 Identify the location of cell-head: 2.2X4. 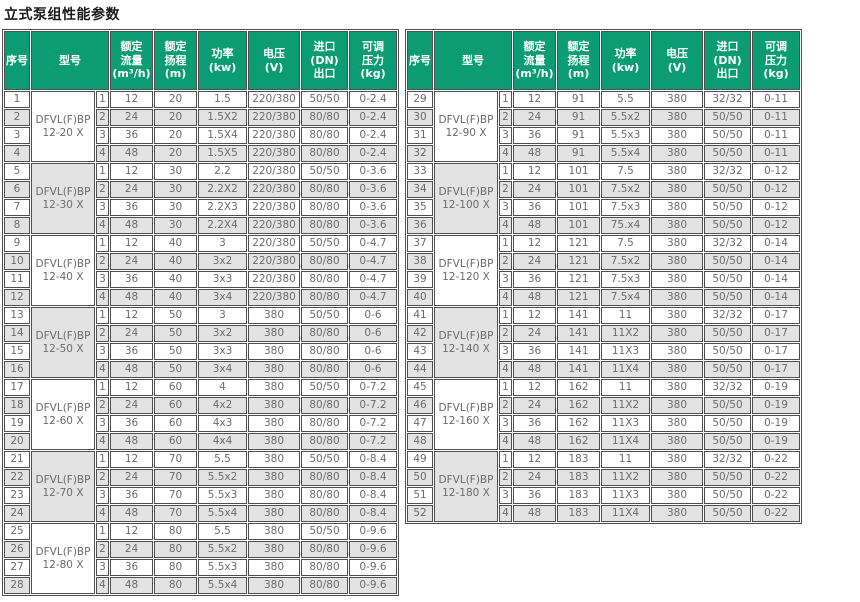
(222, 225).